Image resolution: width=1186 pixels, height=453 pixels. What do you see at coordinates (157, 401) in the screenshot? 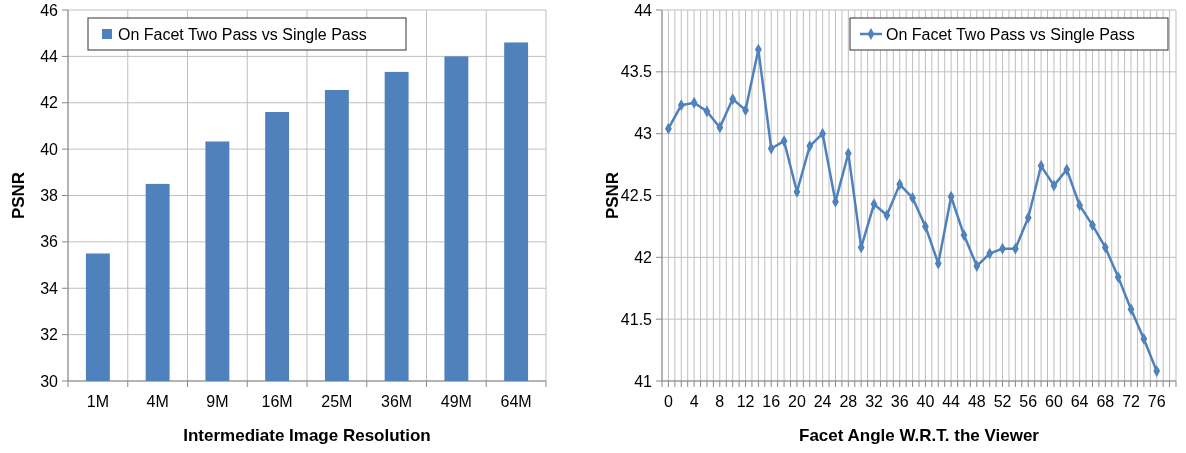
I see `x-tick-label: 4M` at bounding box center [157, 401].